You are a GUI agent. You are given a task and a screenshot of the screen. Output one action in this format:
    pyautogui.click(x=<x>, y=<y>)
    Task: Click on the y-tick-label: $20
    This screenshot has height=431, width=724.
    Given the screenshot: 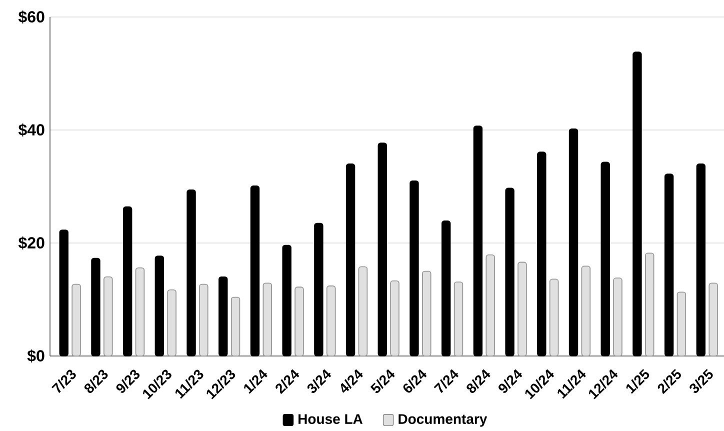 What is the action you would take?
    pyautogui.click(x=31, y=243)
    